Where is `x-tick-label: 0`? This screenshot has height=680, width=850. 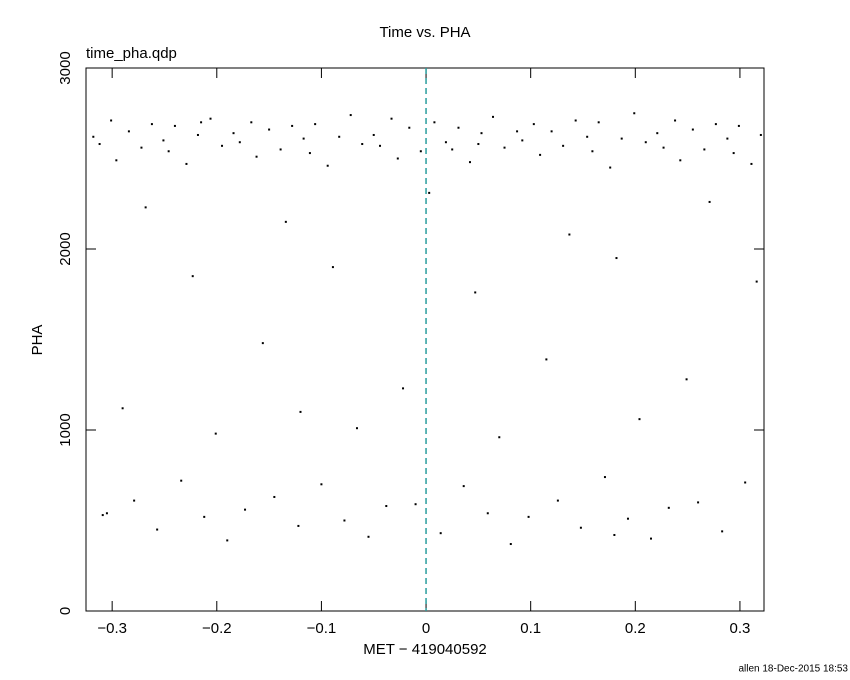
x-tick-label: 0 is located at coordinates (426, 628).